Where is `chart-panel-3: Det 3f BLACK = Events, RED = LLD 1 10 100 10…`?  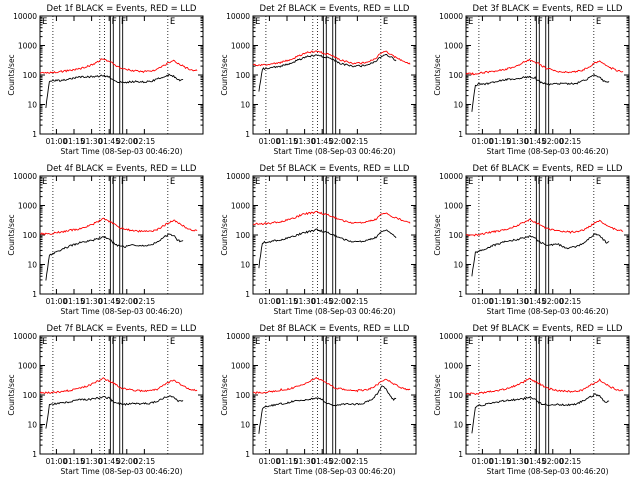
chart-panel-3: Det 3f BLACK = Events, RED = LLD 1 10 100 10… is located at coordinates (531, 80).